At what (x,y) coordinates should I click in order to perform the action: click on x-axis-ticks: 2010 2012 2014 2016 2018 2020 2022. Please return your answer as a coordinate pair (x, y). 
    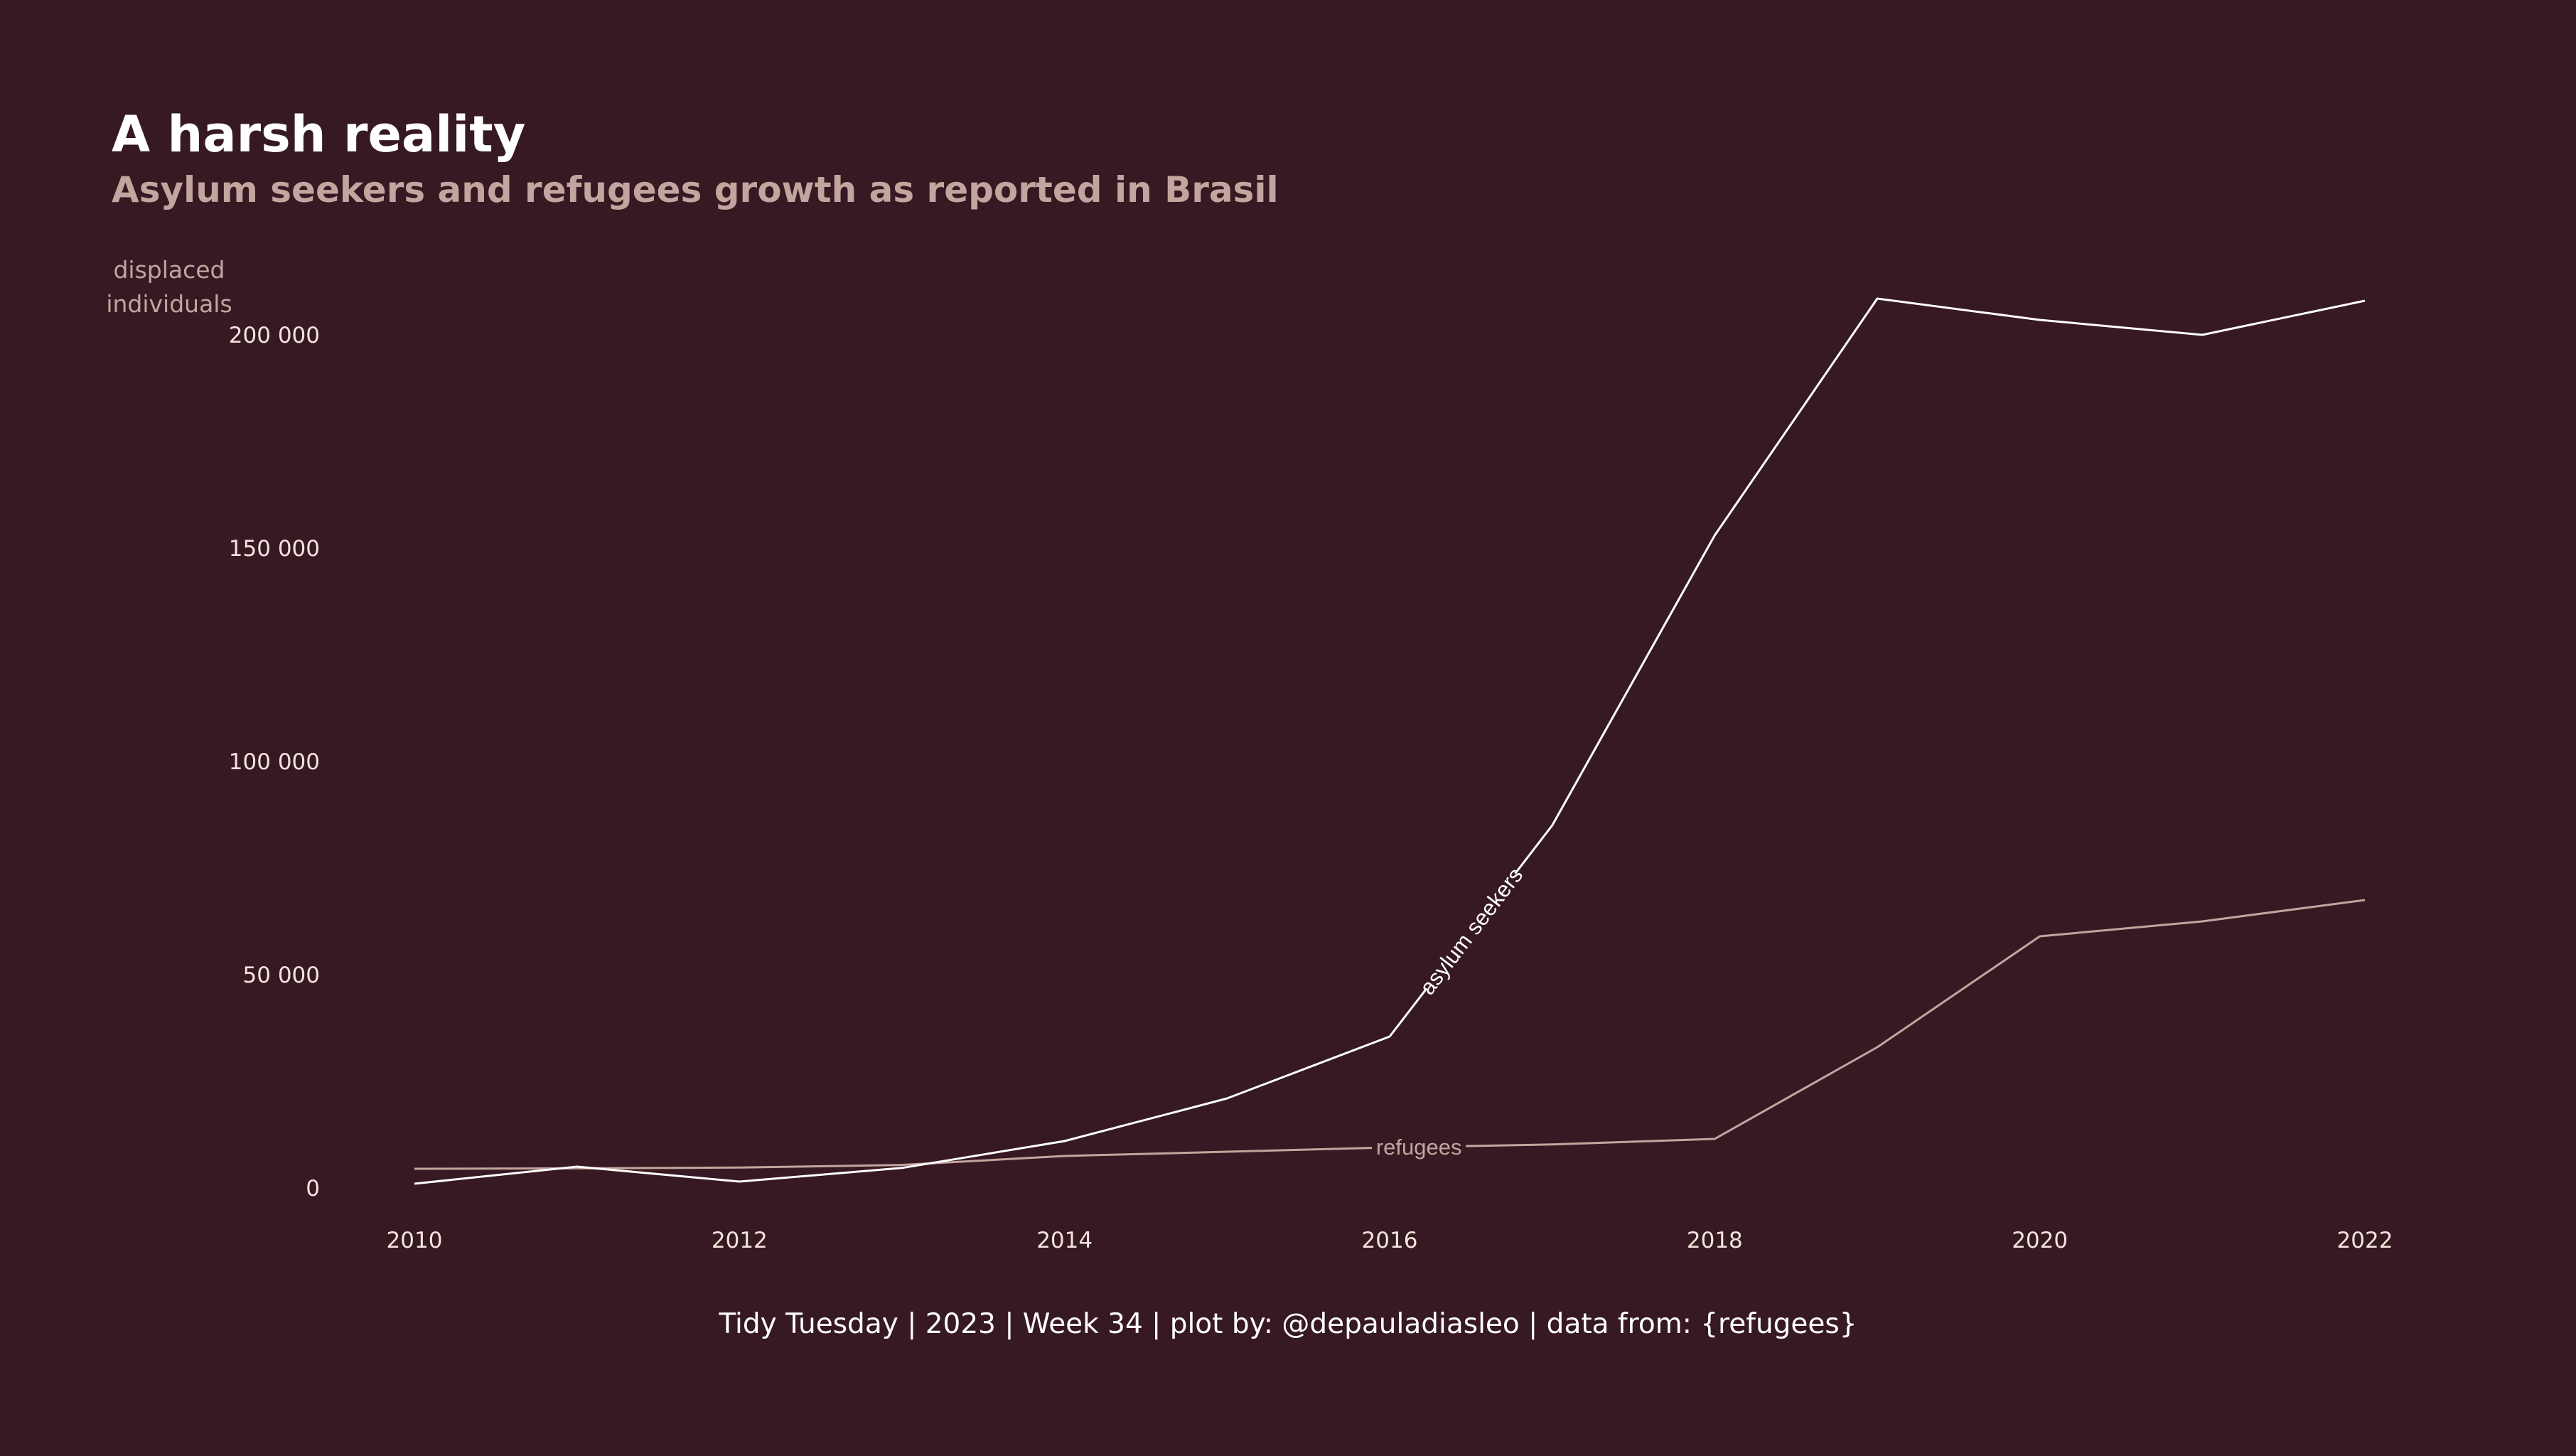
    Looking at the image, I should click on (1390, 1241).